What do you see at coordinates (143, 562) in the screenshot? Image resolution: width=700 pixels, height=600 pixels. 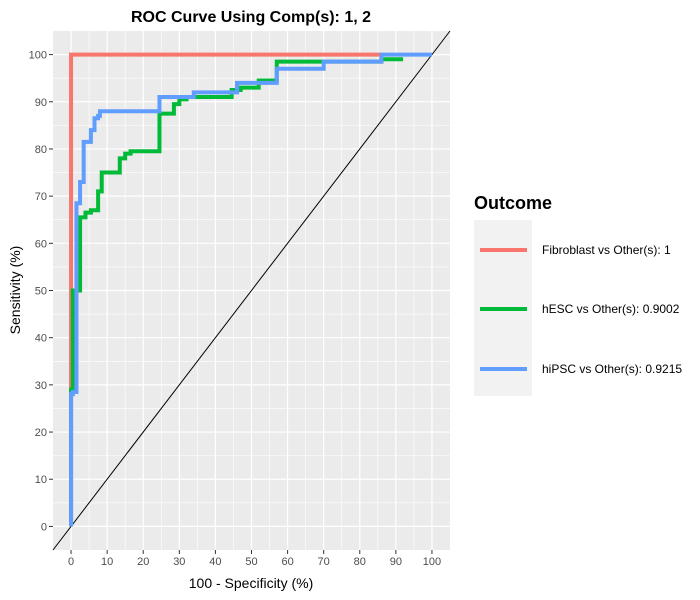 I see `x-tick-label: 20` at bounding box center [143, 562].